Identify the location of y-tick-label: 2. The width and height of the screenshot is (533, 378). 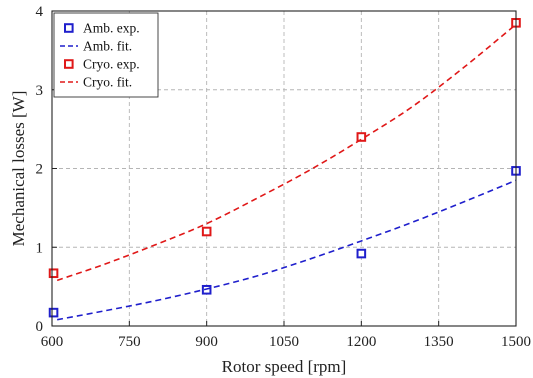
(40, 170).